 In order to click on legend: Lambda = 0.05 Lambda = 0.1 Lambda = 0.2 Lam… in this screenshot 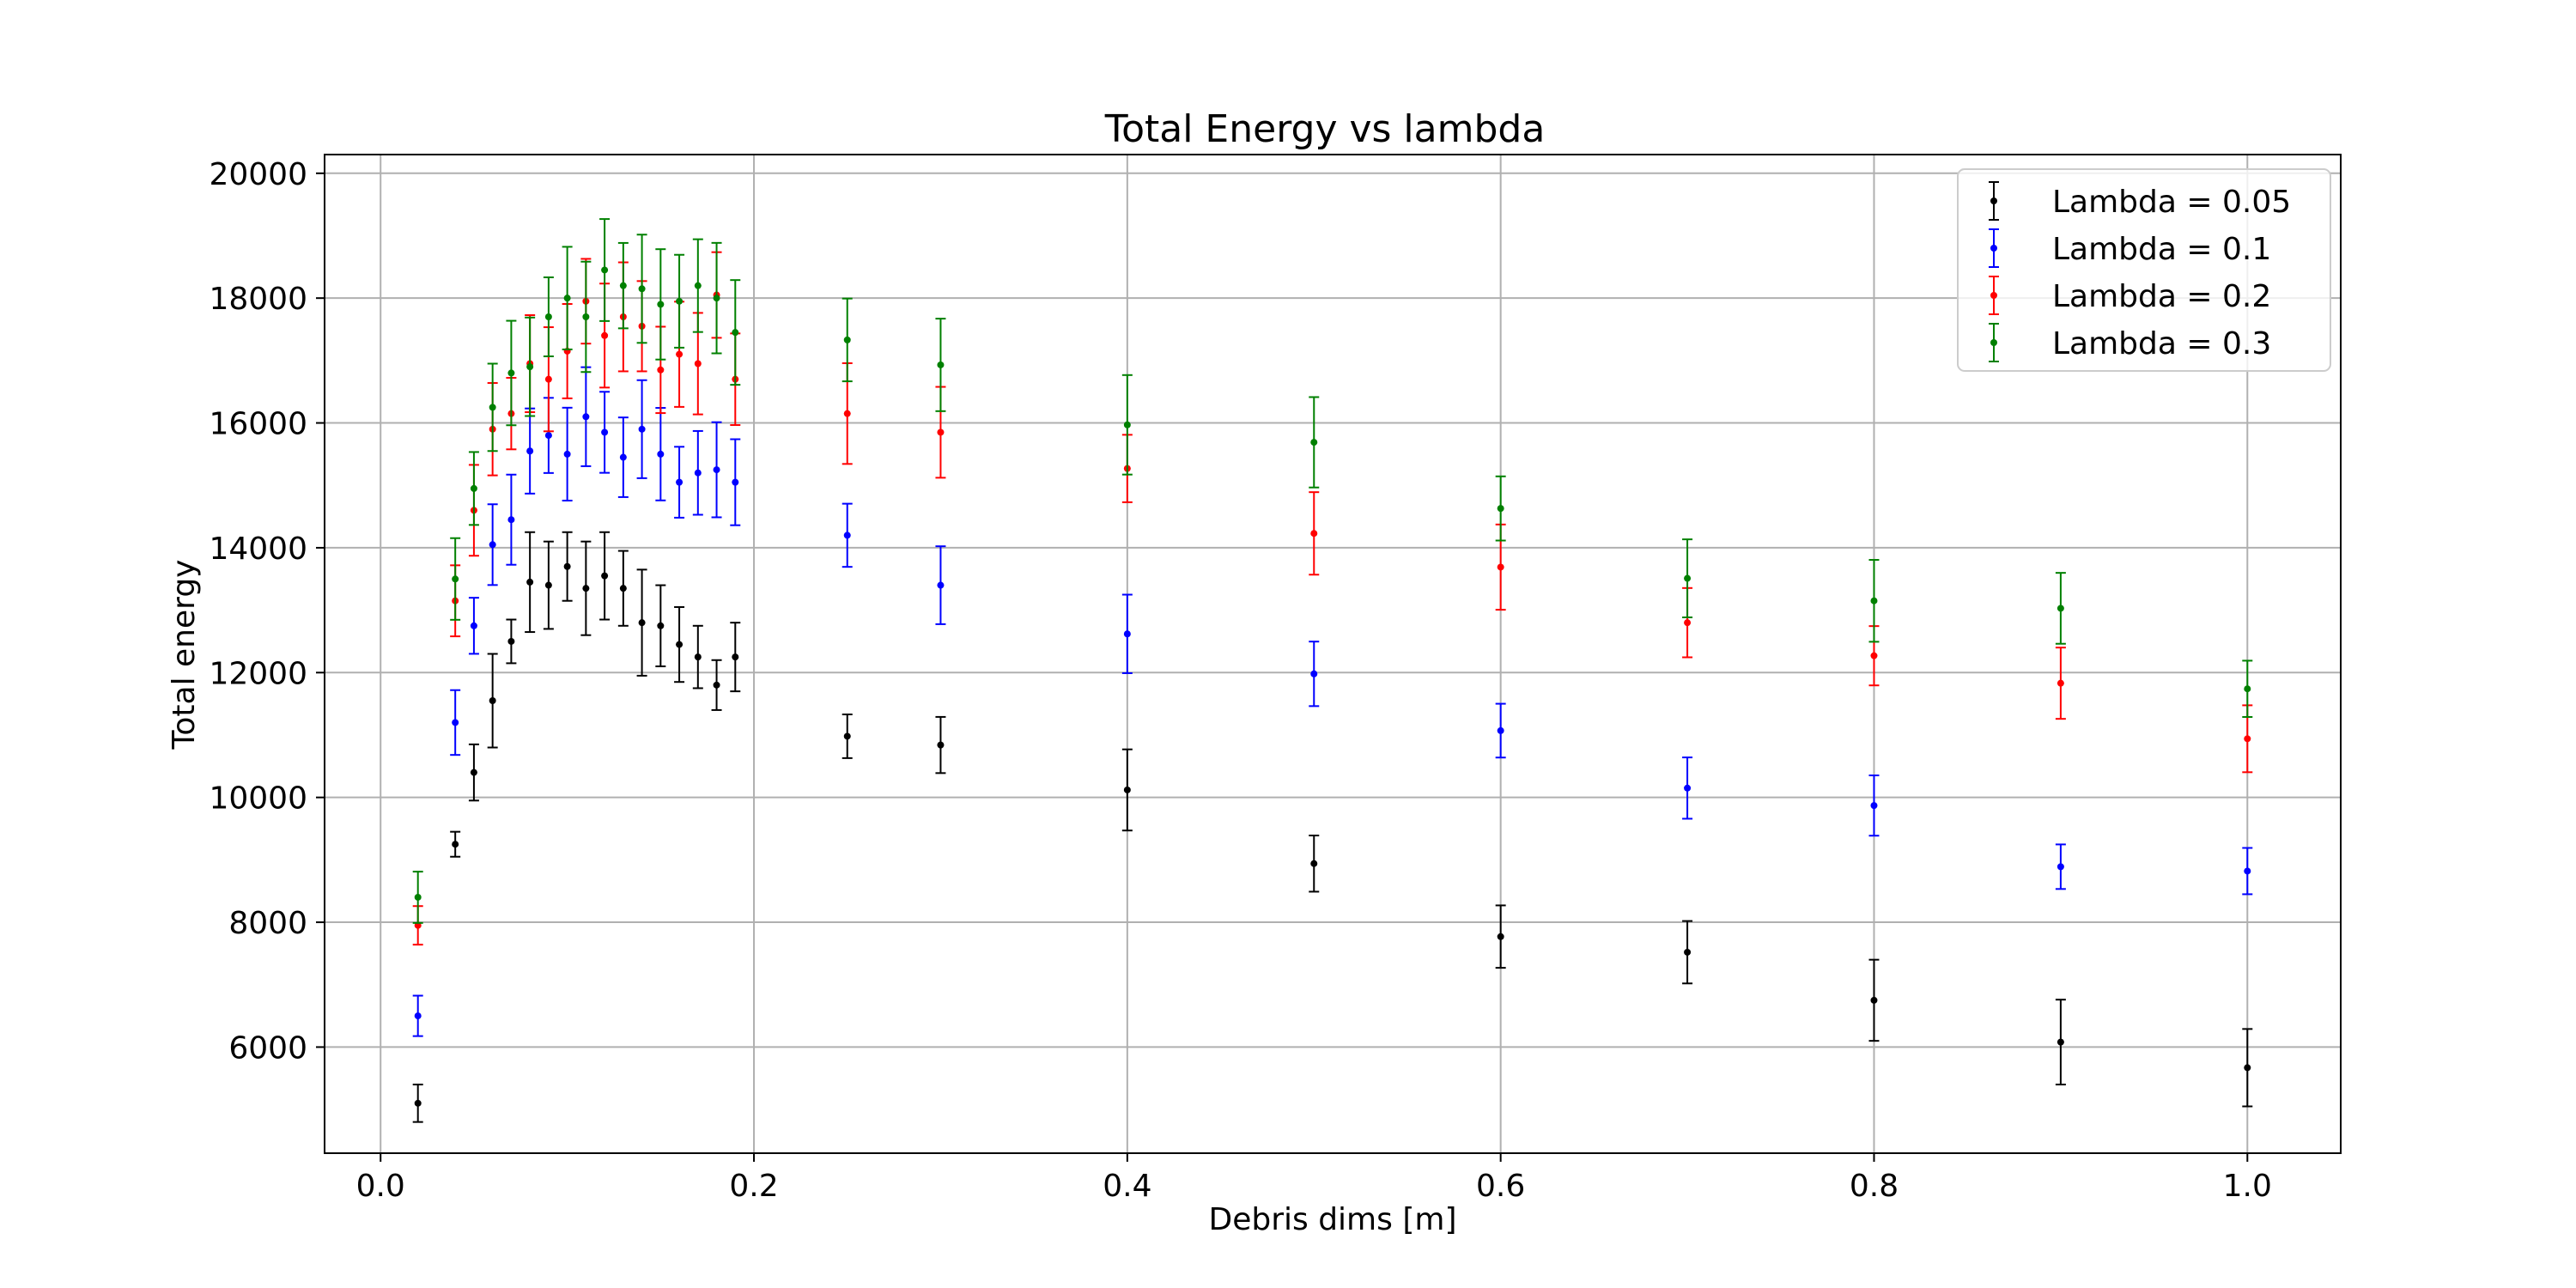, I will do `click(2144, 270)`.